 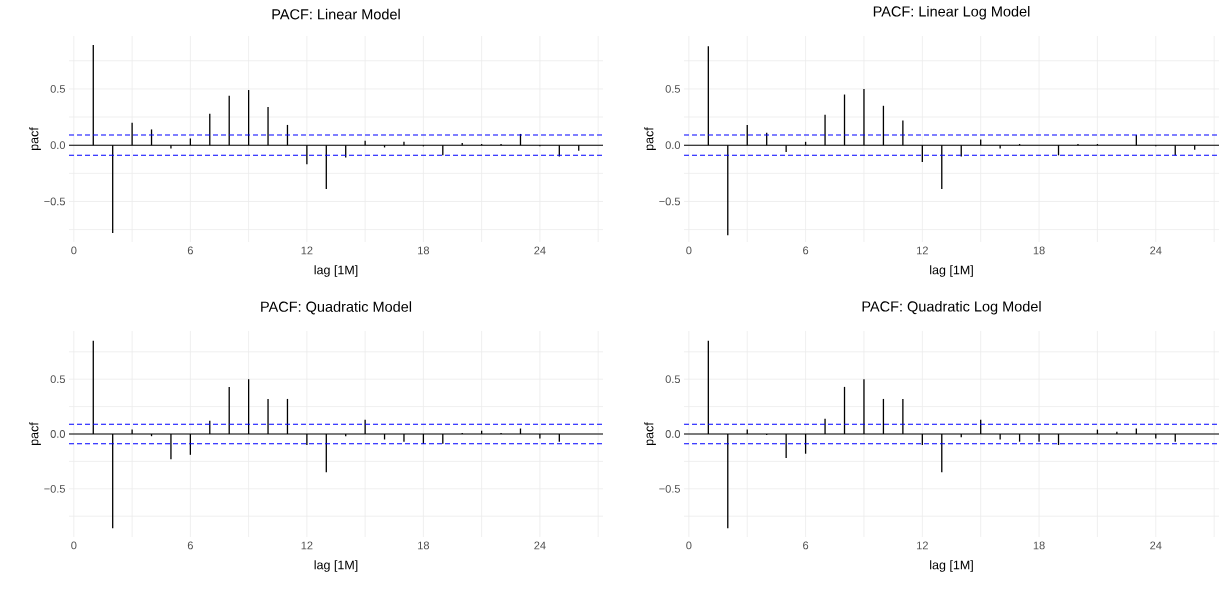 What do you see at coordinates (951, 12) in the screenshot?
I see `chart-title: PACF: Linear Log Model` at bounding box center [951, 12].